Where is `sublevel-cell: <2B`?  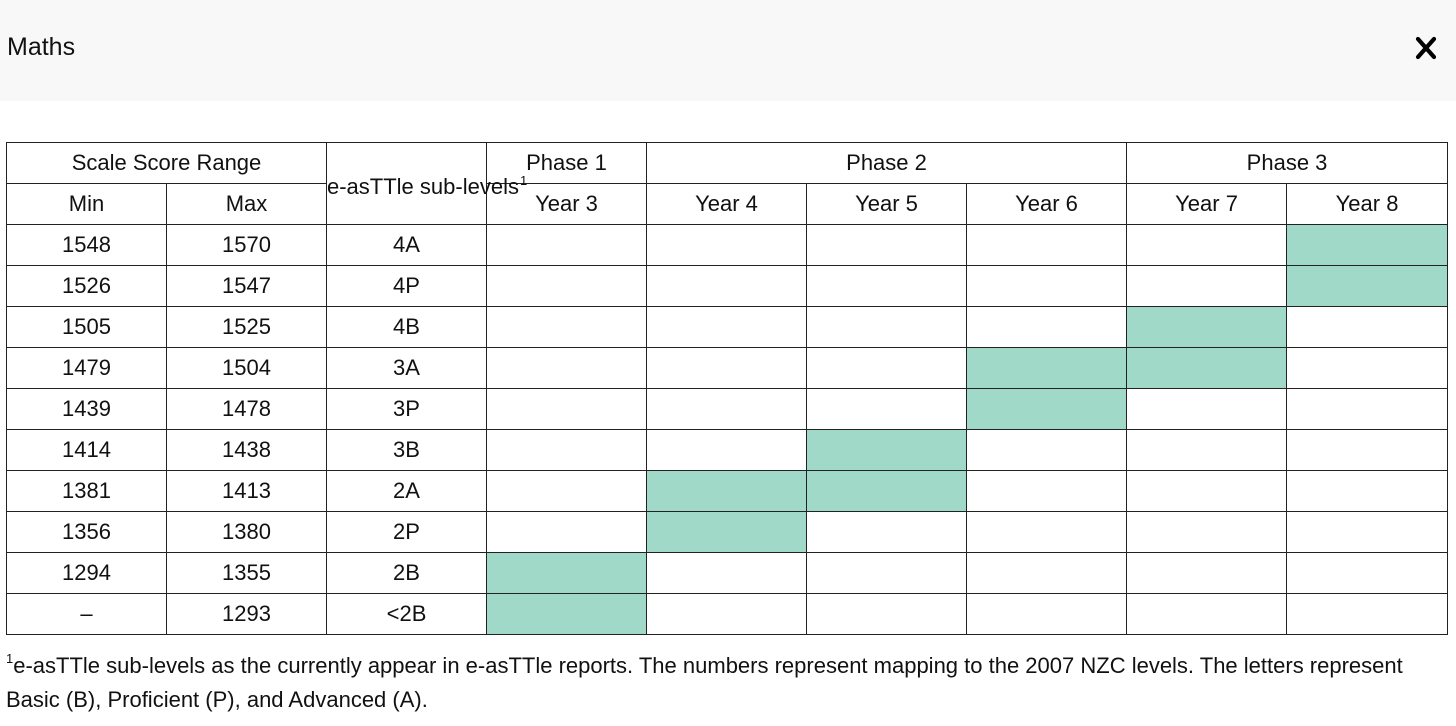
sublevel-cell: <2B is located at coordinates (406, 614).